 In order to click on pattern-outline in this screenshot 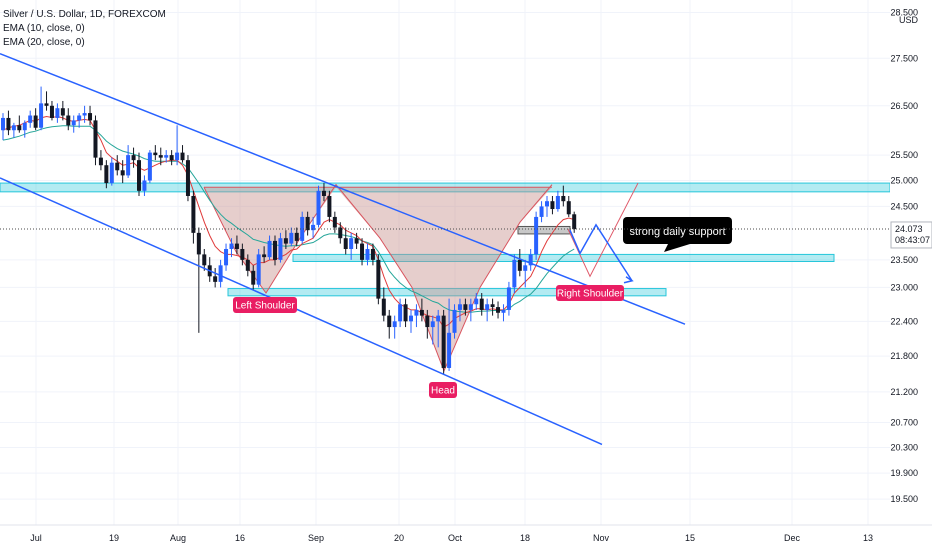, I will do `click(378, 278)`.